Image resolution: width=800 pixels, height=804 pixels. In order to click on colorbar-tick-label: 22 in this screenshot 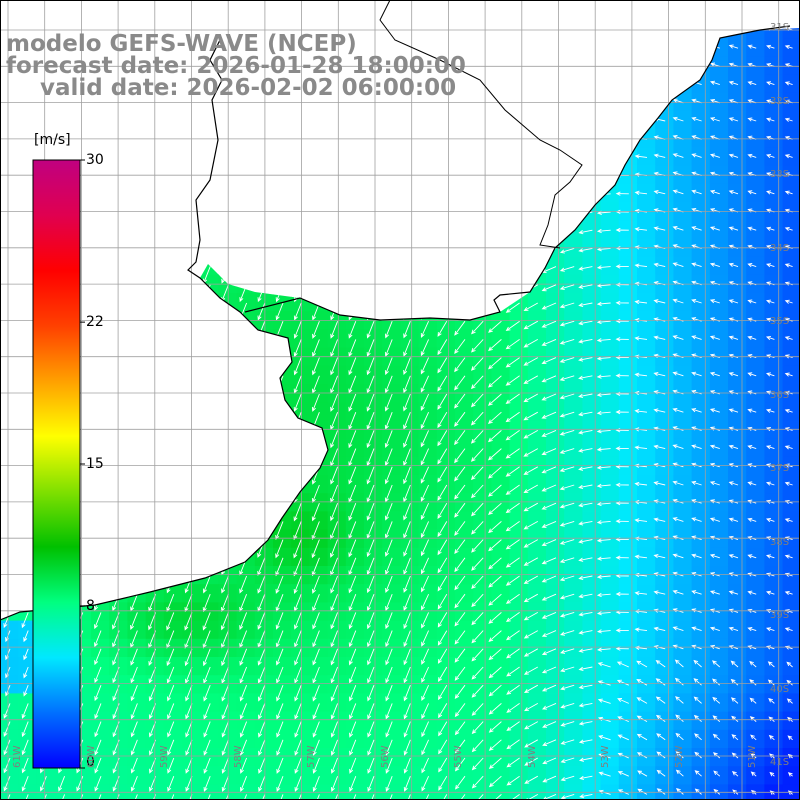, I will do `click(95, 322)`.